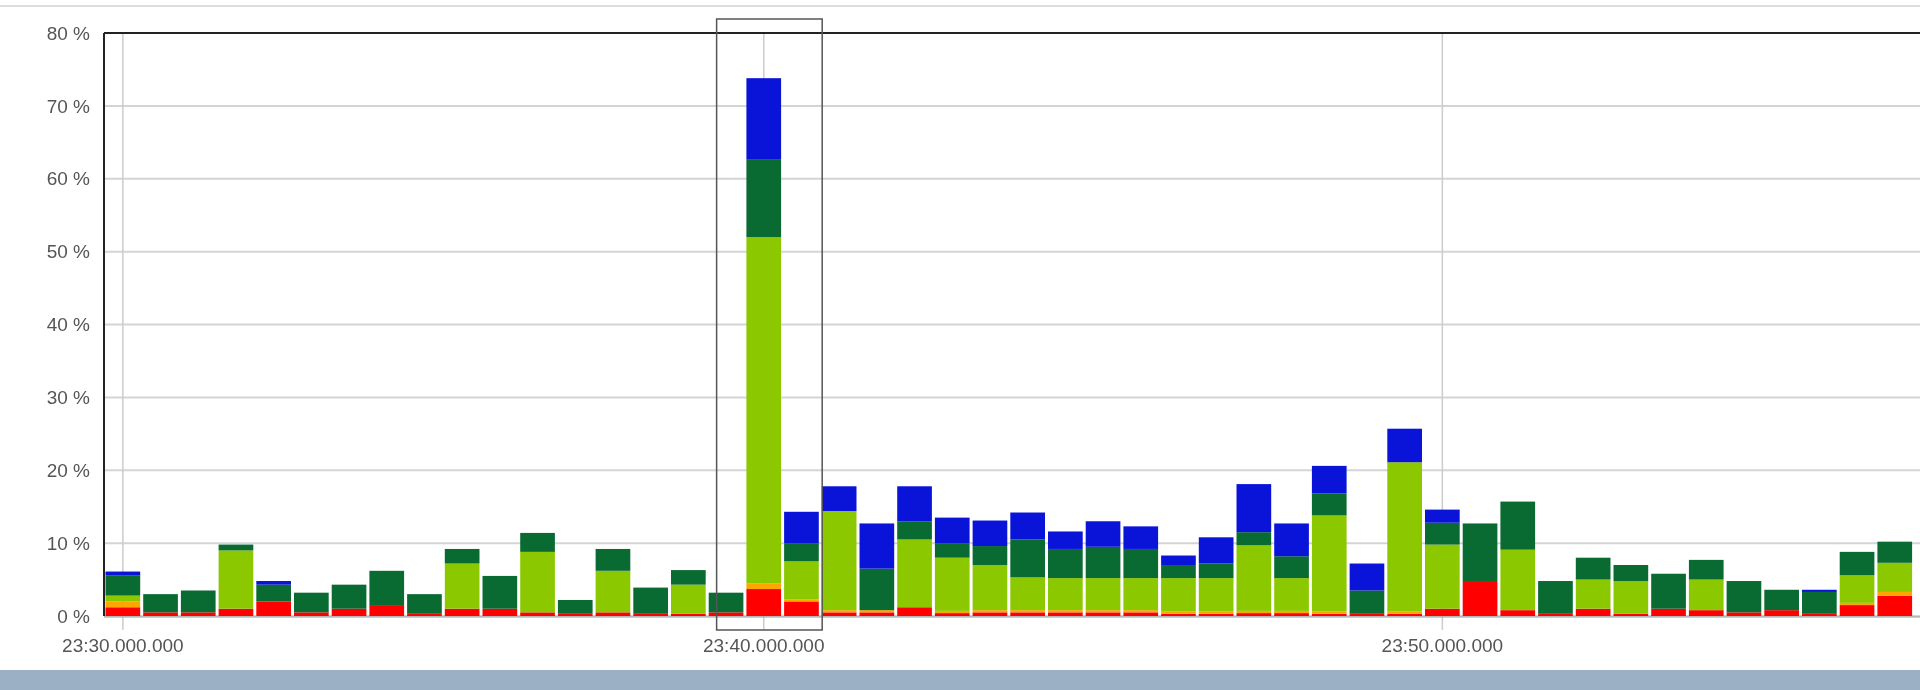 This screenshot has height=690, width=1920. Describe the element at coordinates (68, 106) in the screenshot. I see `y-tick-label: 70 %` at that location.